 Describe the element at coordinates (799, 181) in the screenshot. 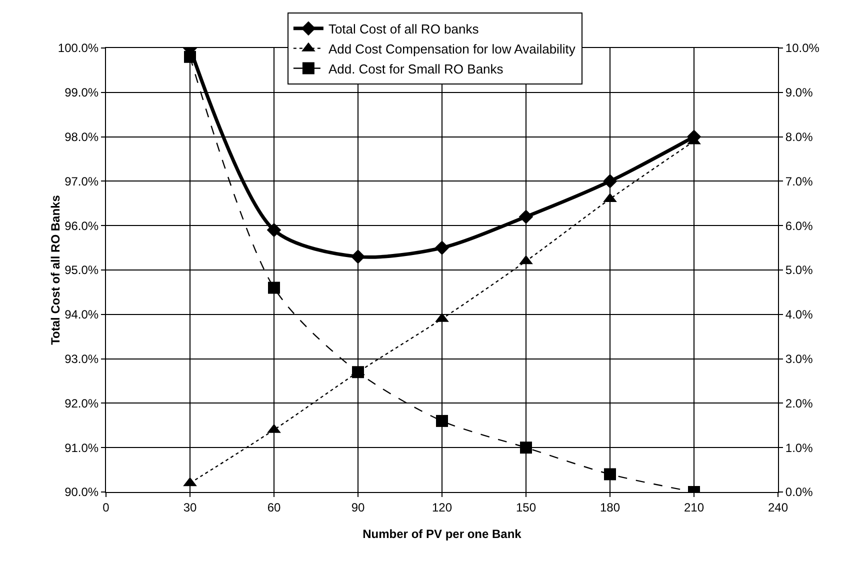

I see `y2-tick-label: 7.0%` at that location.